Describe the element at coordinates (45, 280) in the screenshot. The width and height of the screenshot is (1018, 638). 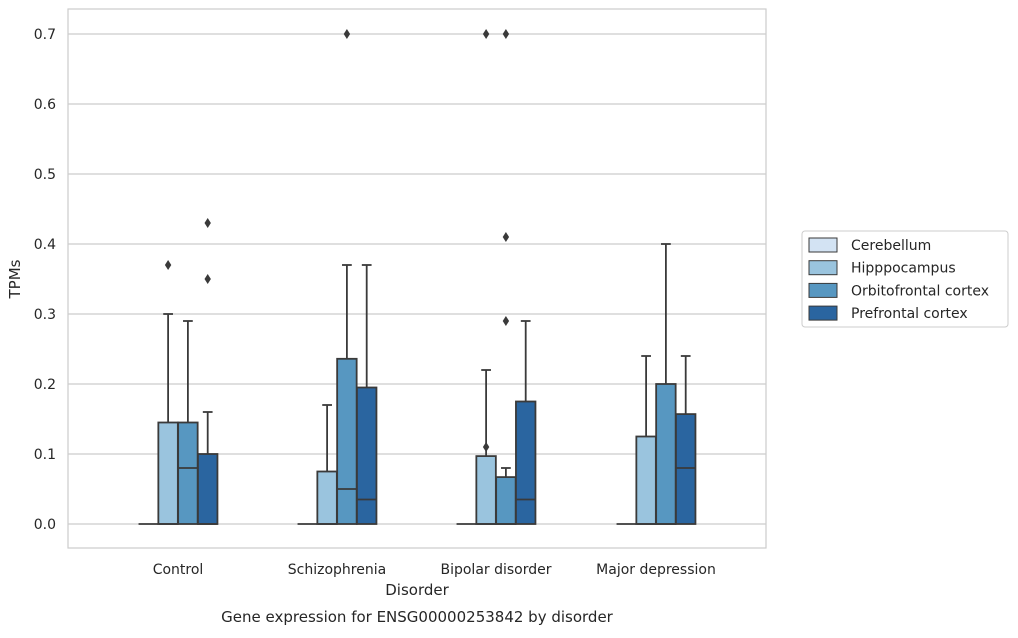
I see `y-axis-ticks: 0.0 0.1 0.2 0.3 0.4 0.5 0.6 0.7` at that location.